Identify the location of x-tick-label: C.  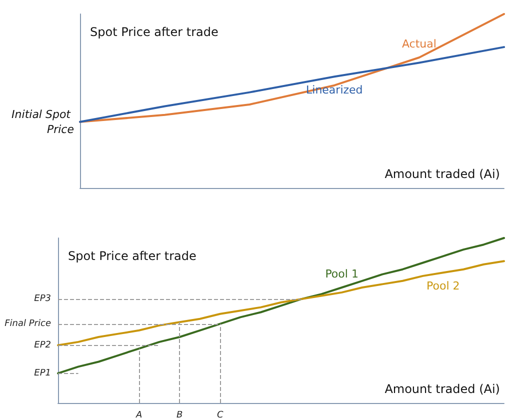
(220, 415).